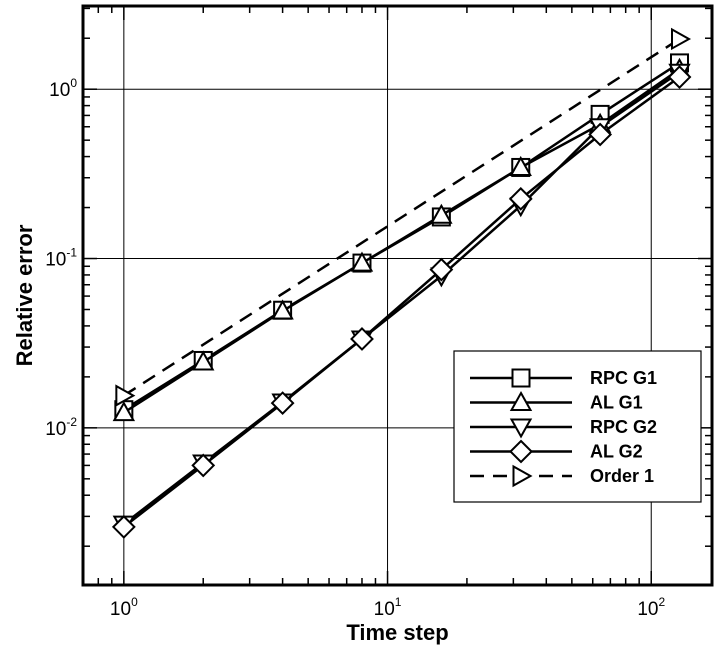  I want to click on legend-entry-order-1: Order 1, so click(562, 476).